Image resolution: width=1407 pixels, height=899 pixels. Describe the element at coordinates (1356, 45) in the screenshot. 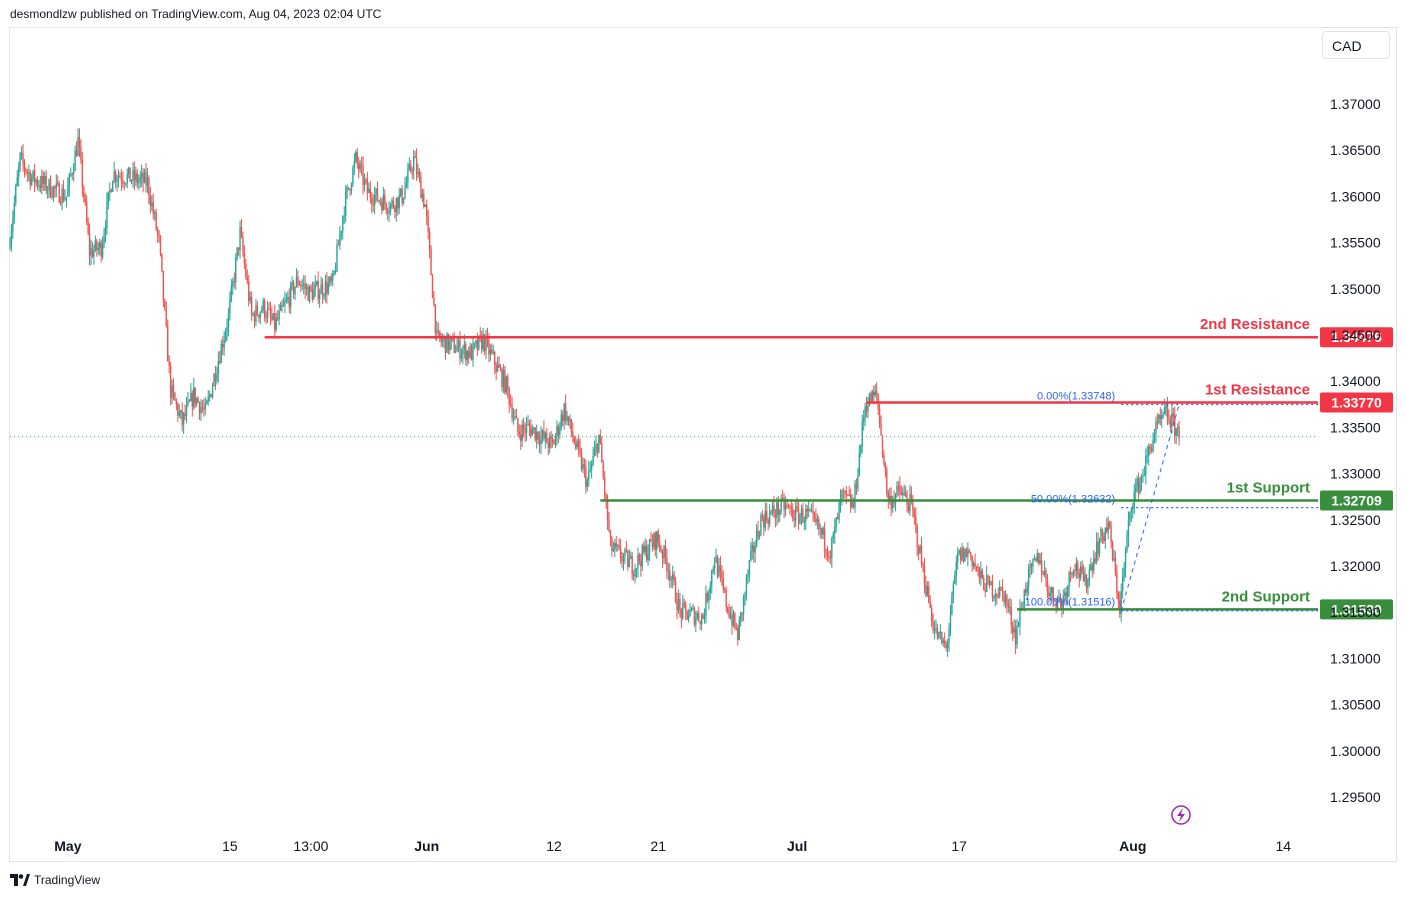

I see `currency-button: CAD` at that location.